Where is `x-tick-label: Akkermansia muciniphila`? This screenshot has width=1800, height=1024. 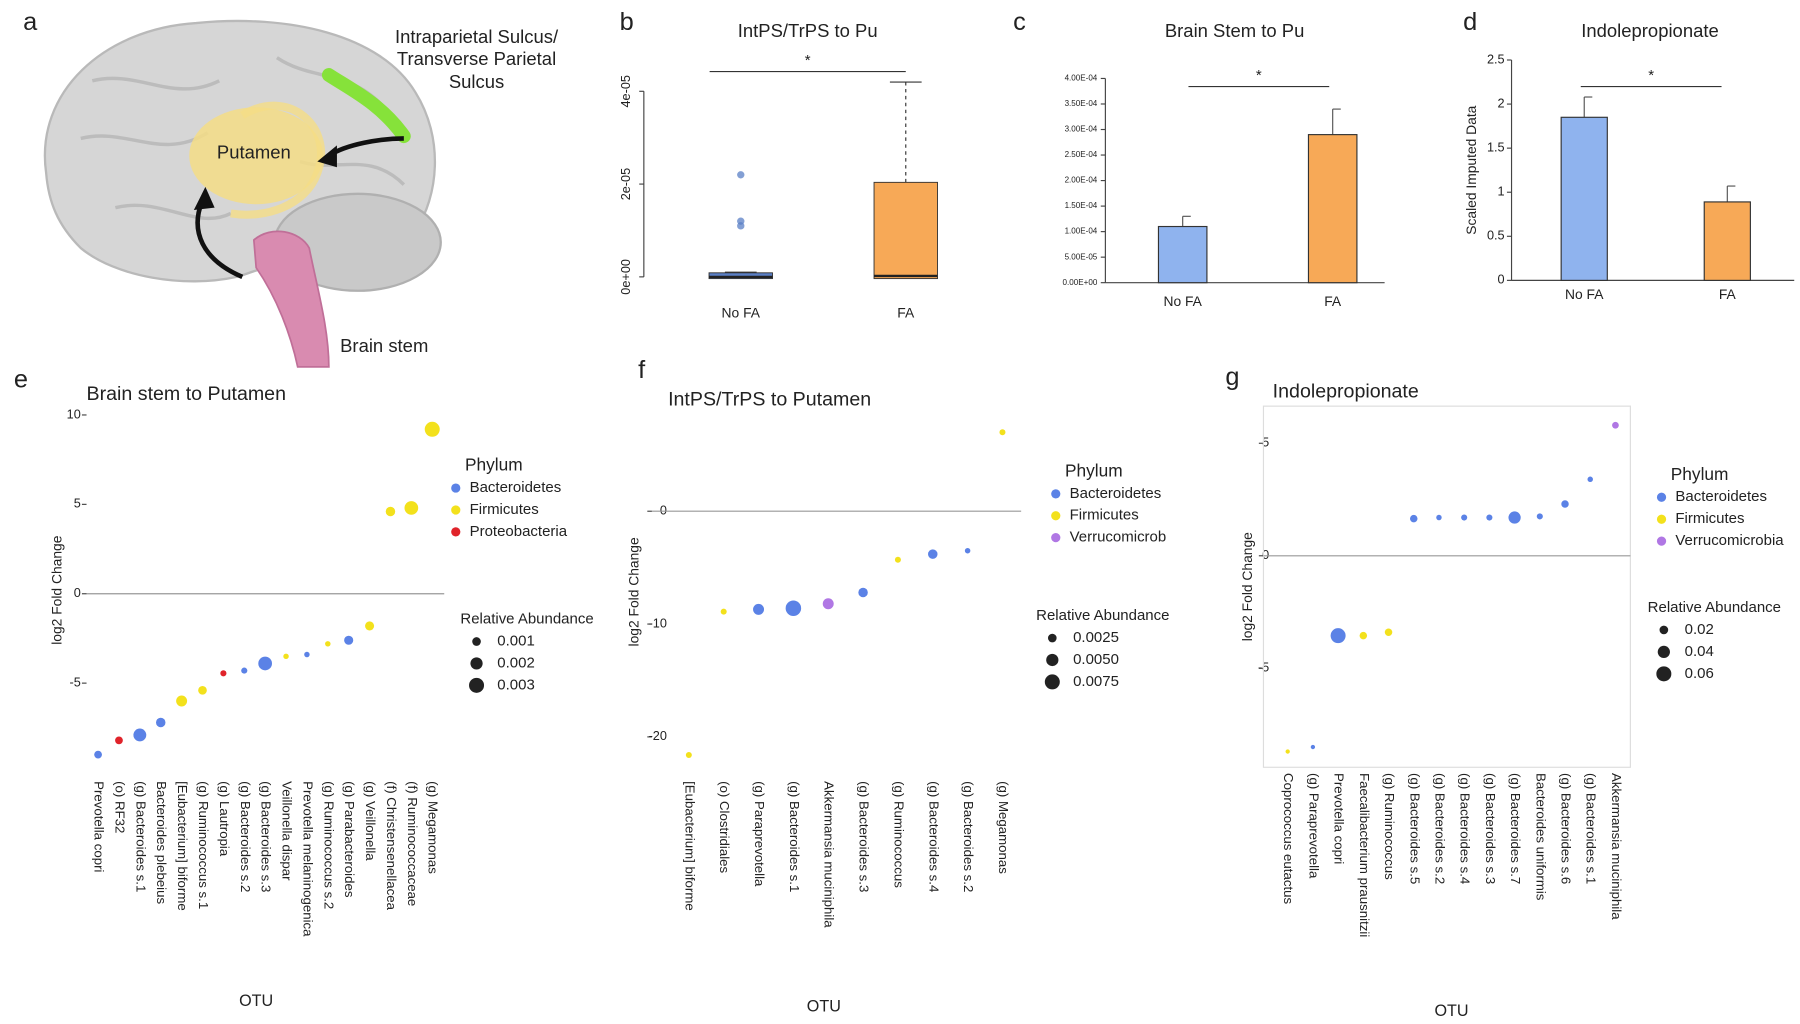
x-tick-label: Akkermansia muciniphila is located at coordinates (1616, 846).